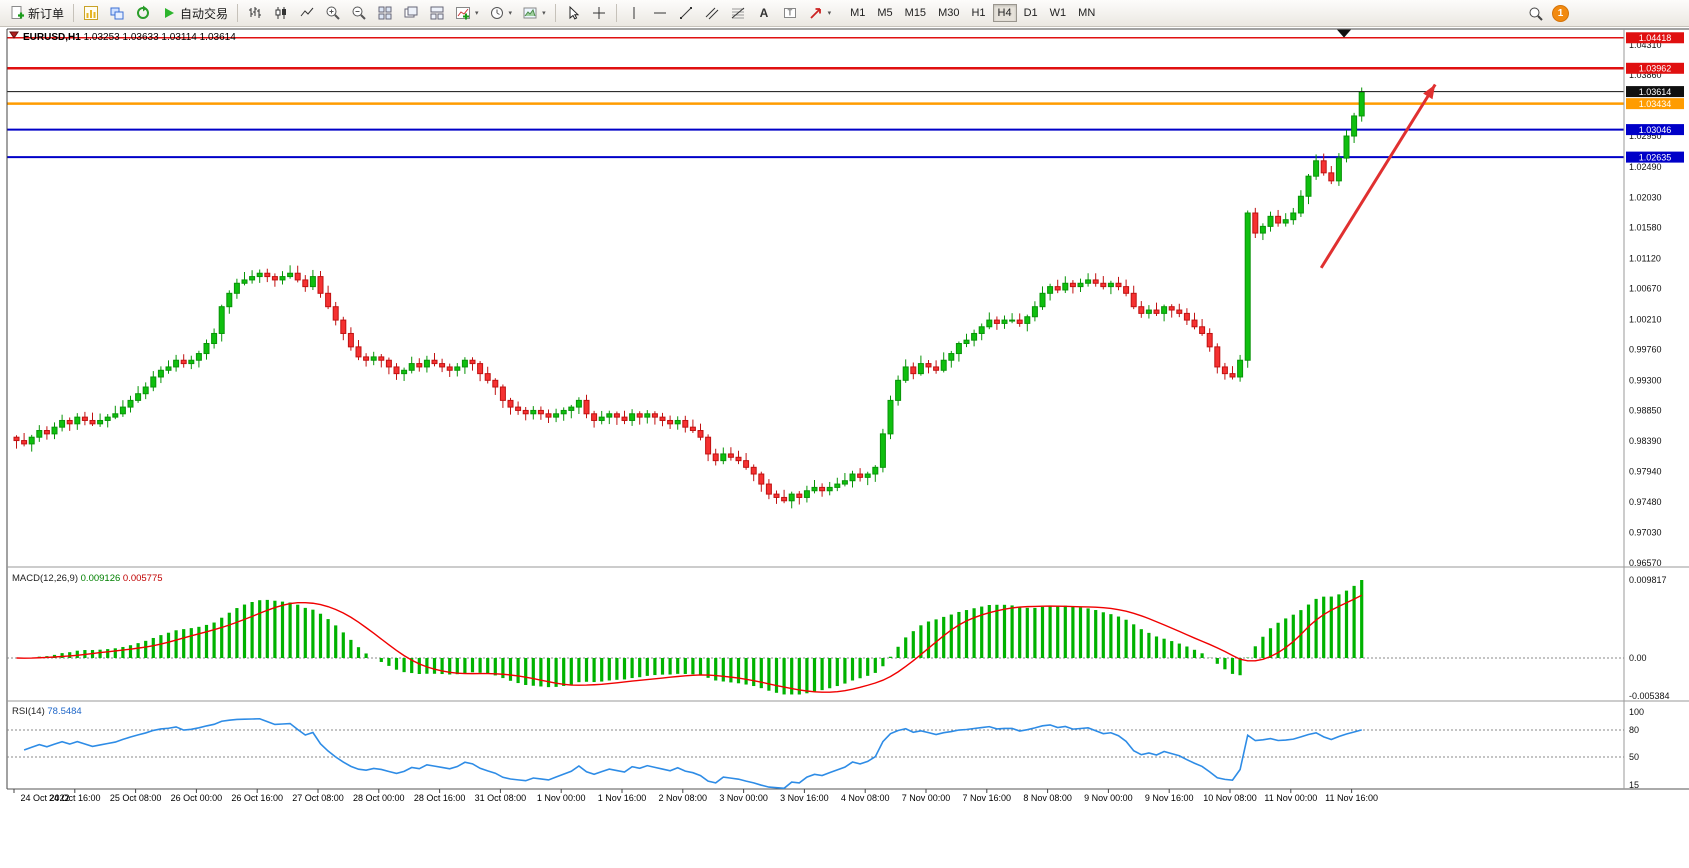  What do you see at coordinates (1560, 13) in the screenshot?
I see `notification-badge: 1` at bounding box center [1560, 13].